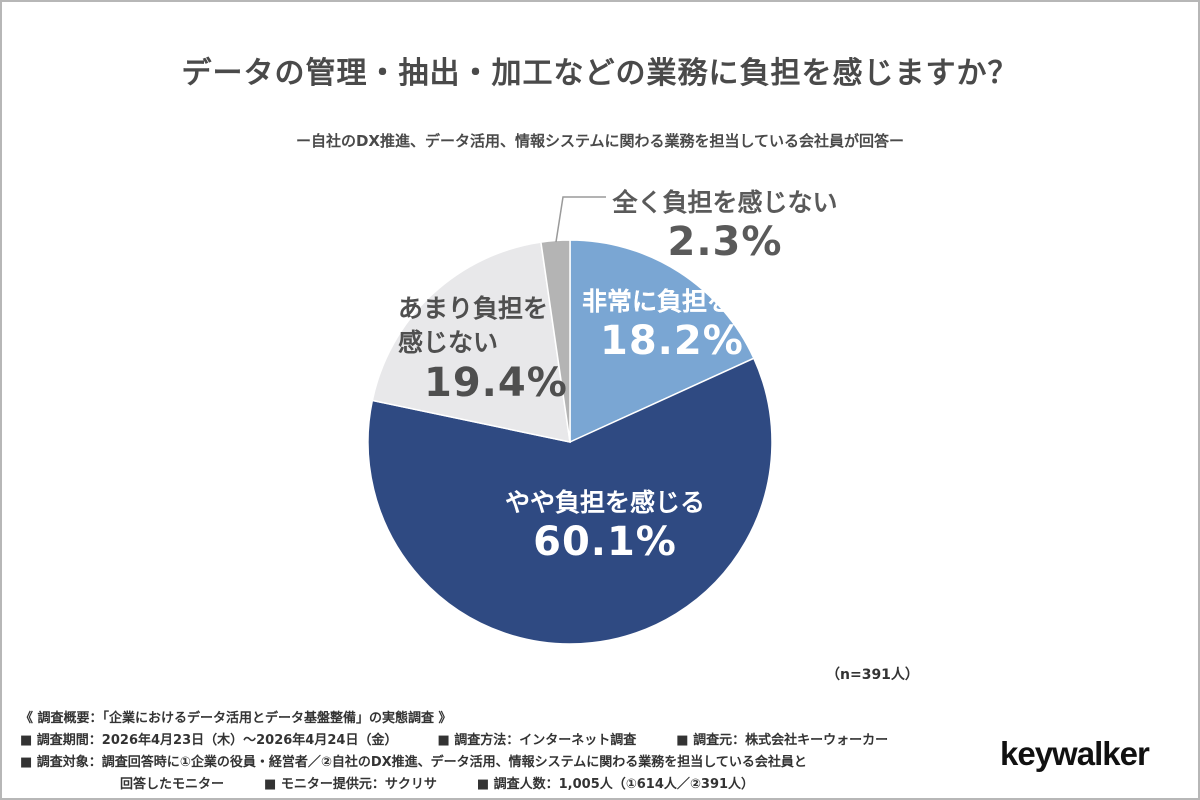 The height and width of the screenshot is (800, 1200). I want to click on overview-title: 《 調査概要：「企業におけるデータ活用とデータ基盤整備」の実態調査 》, so click(236, 718).